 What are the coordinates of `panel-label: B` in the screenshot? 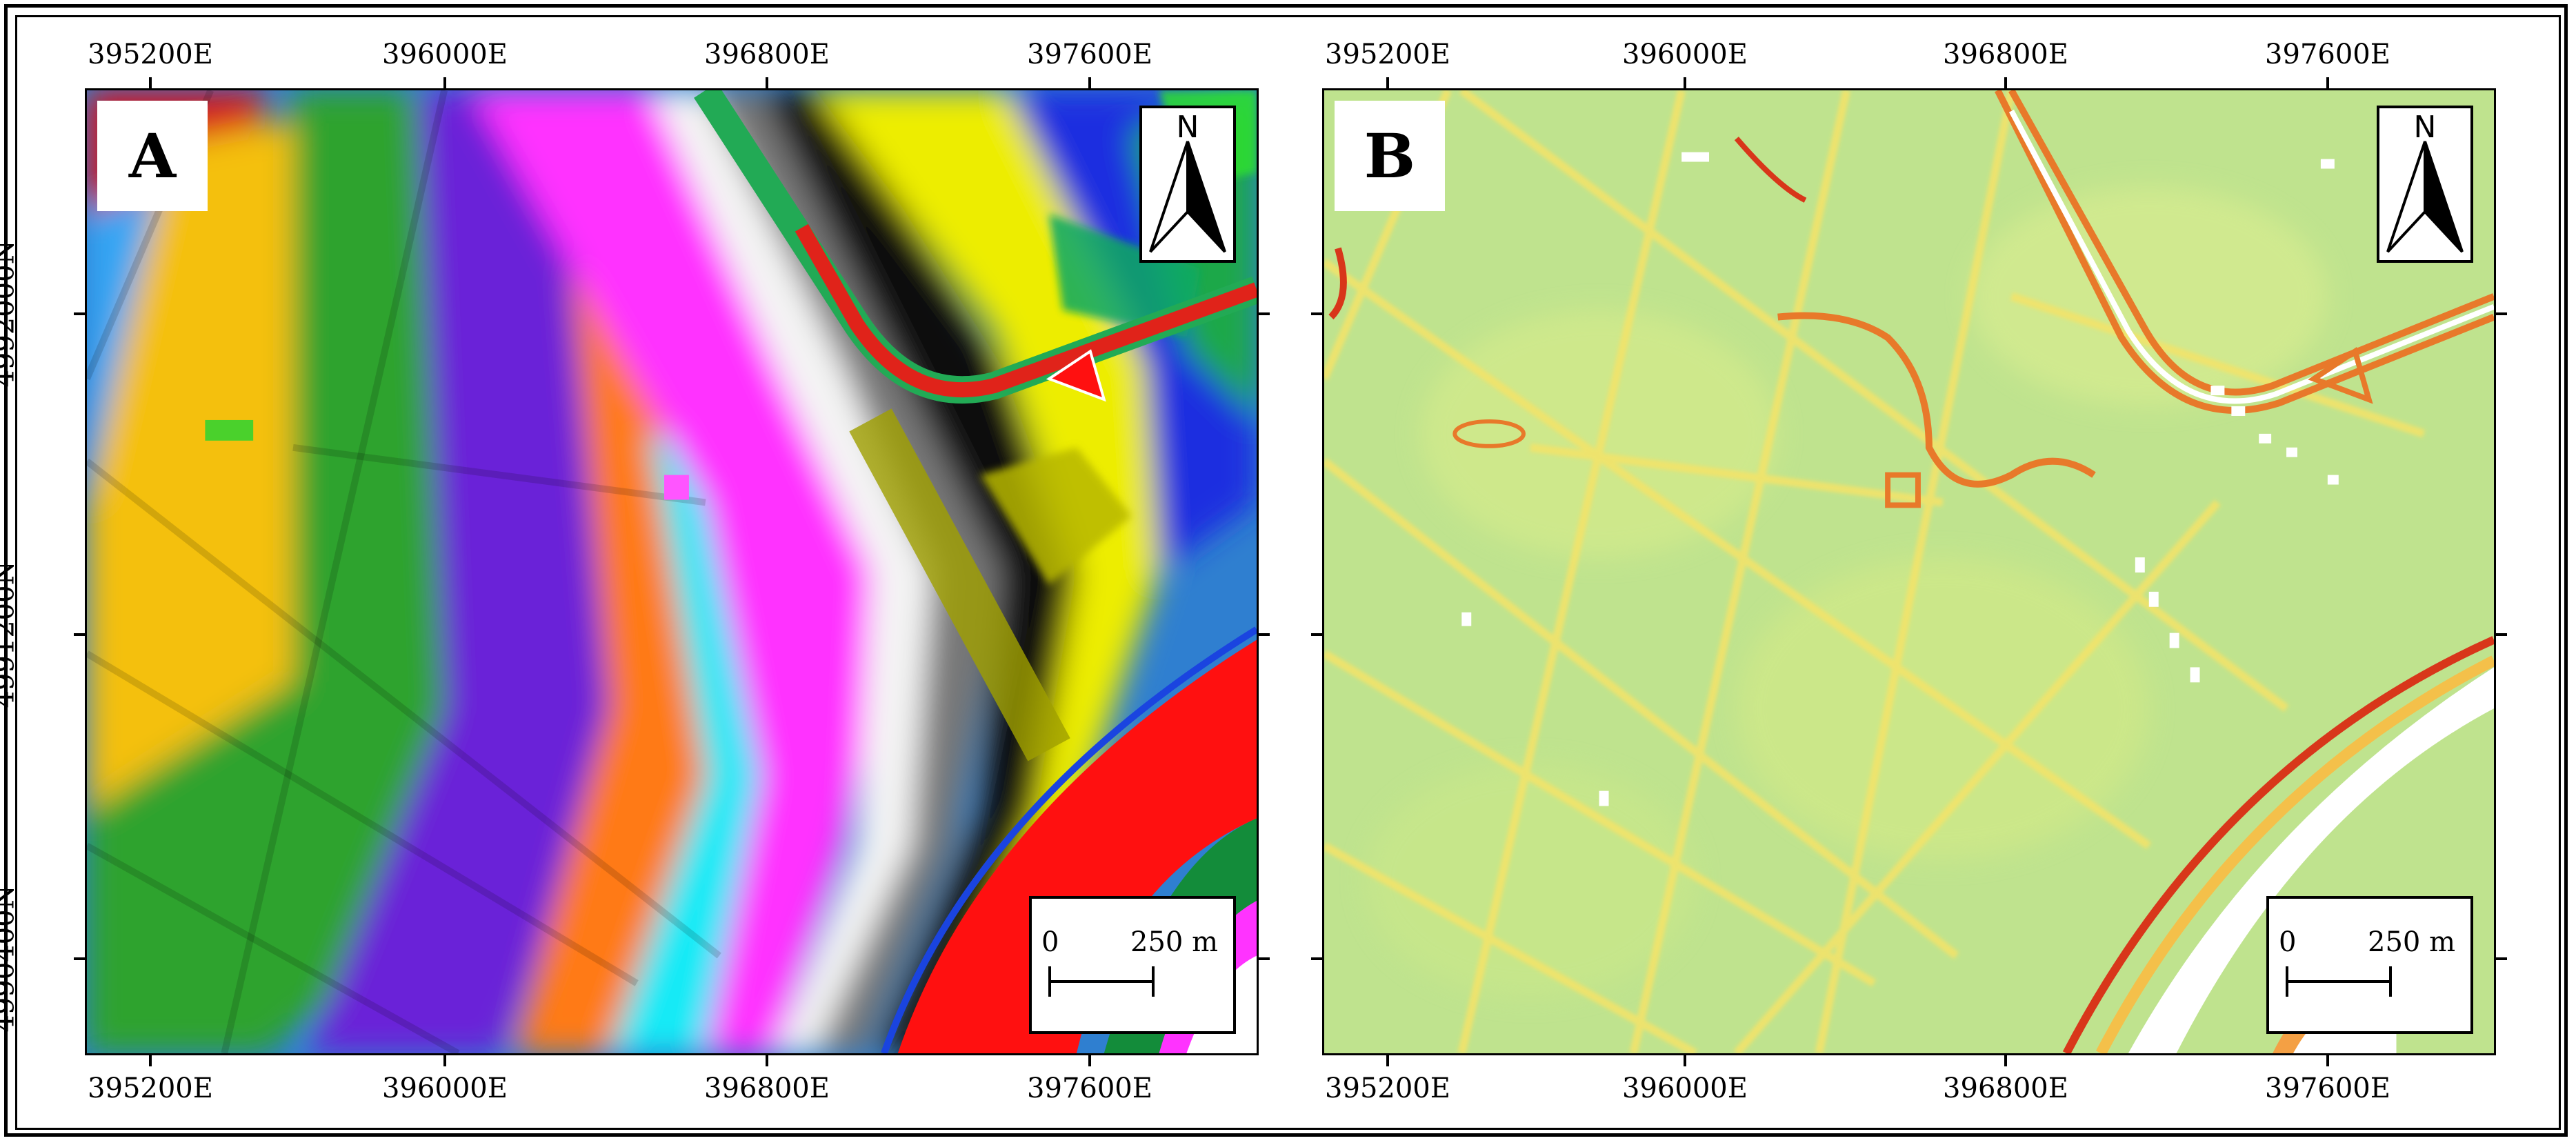 It's located at (1390, 156).